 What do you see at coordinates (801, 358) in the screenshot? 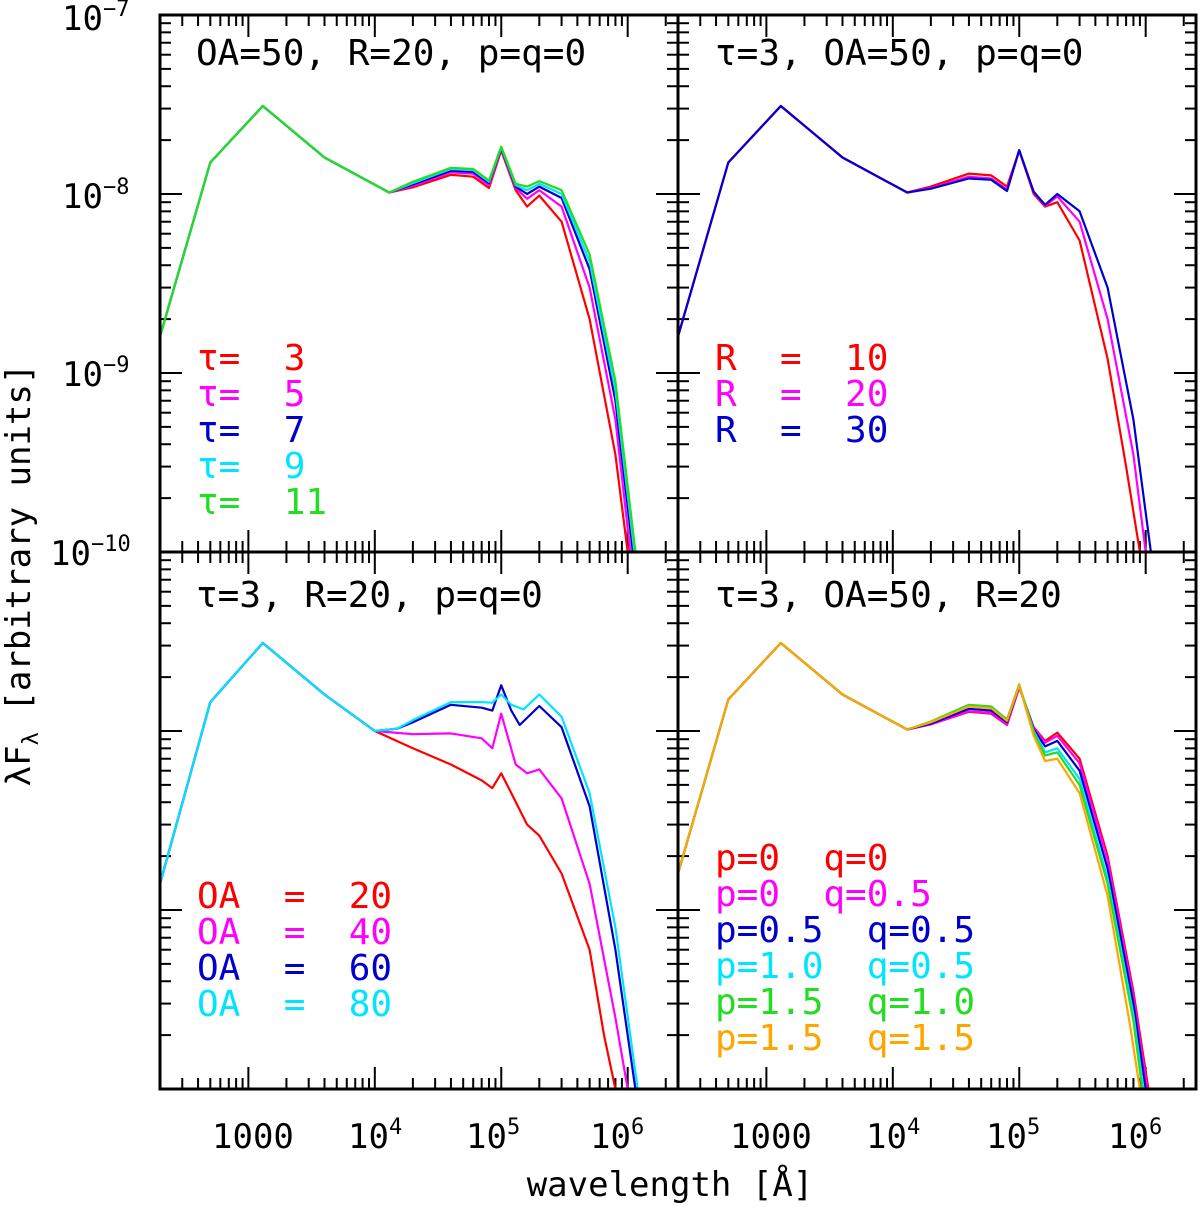
I see `legend-entry: R = 10` at bounding box center [801, 358].